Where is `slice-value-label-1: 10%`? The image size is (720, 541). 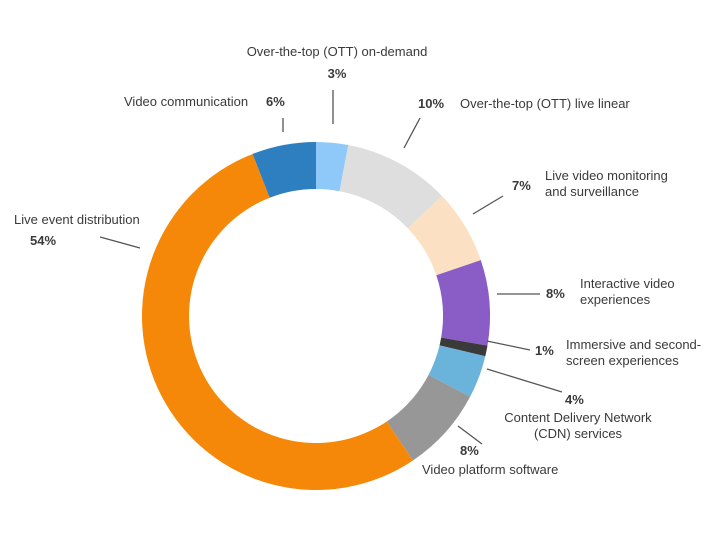 slice-value-label-1: 10% is located at coordinates (431, 103).